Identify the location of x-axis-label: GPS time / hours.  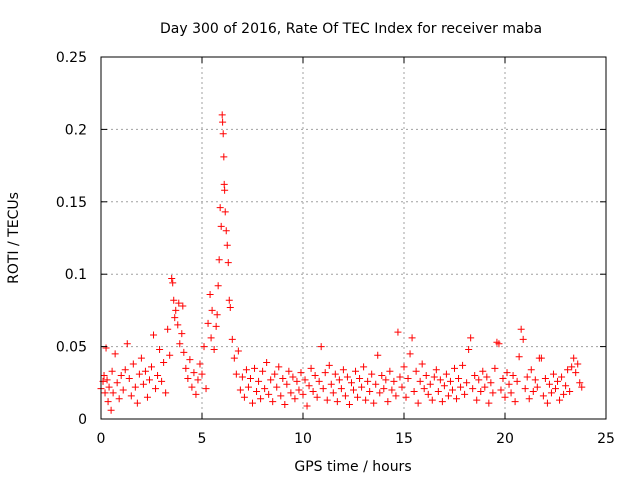
(352, 467).